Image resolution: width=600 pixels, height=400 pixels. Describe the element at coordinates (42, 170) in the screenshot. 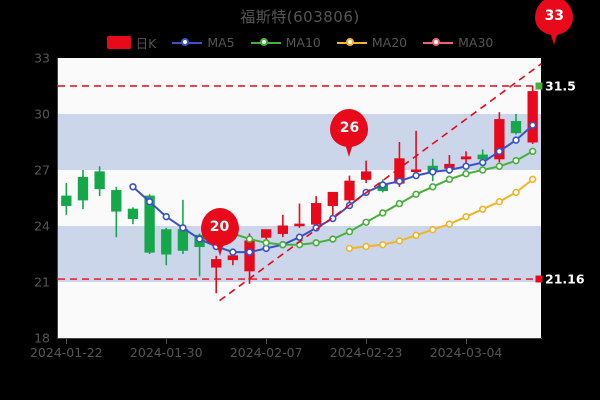

I see `y-axis-tick-label: 27` at that location.